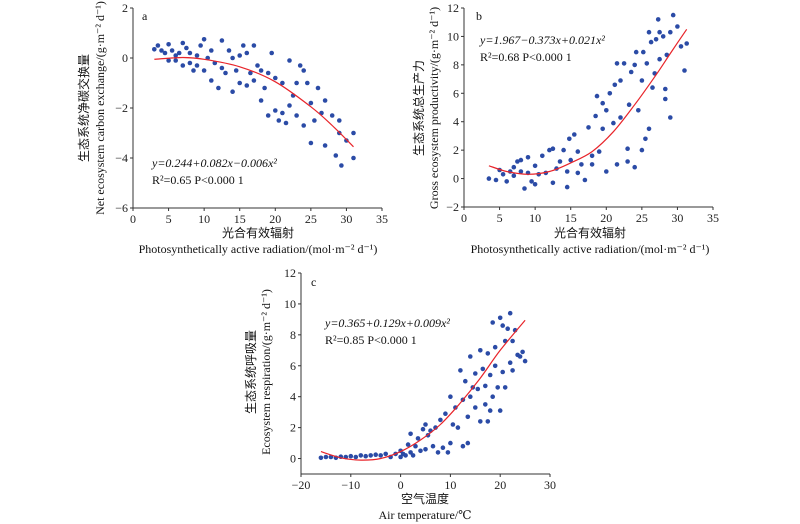 The width and height of the screenshot is (800, 524). What do you see at coordinates (456, 150) in the screenshot?
I see `y-tick-label: 2` at bounding box center [456, 150].